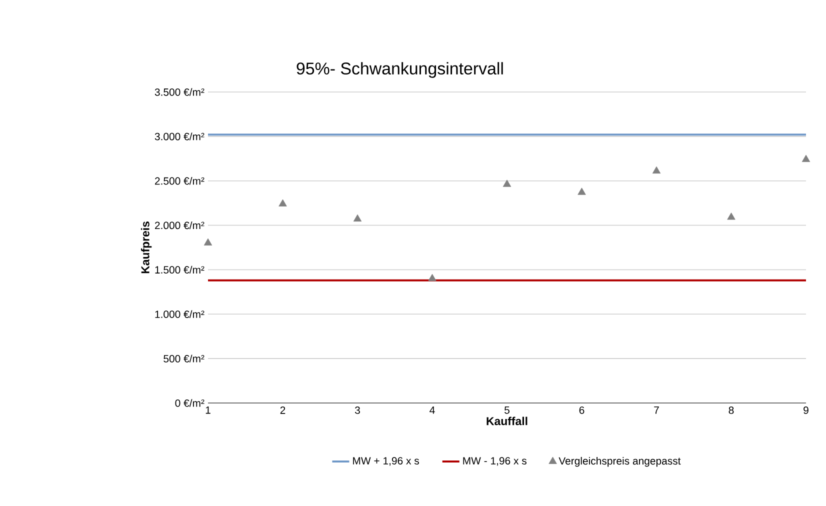  What do you see at coordinates (432, 410) in the screenshot?
I see `x-tick-label: 4` at bounding box center [432, 410].